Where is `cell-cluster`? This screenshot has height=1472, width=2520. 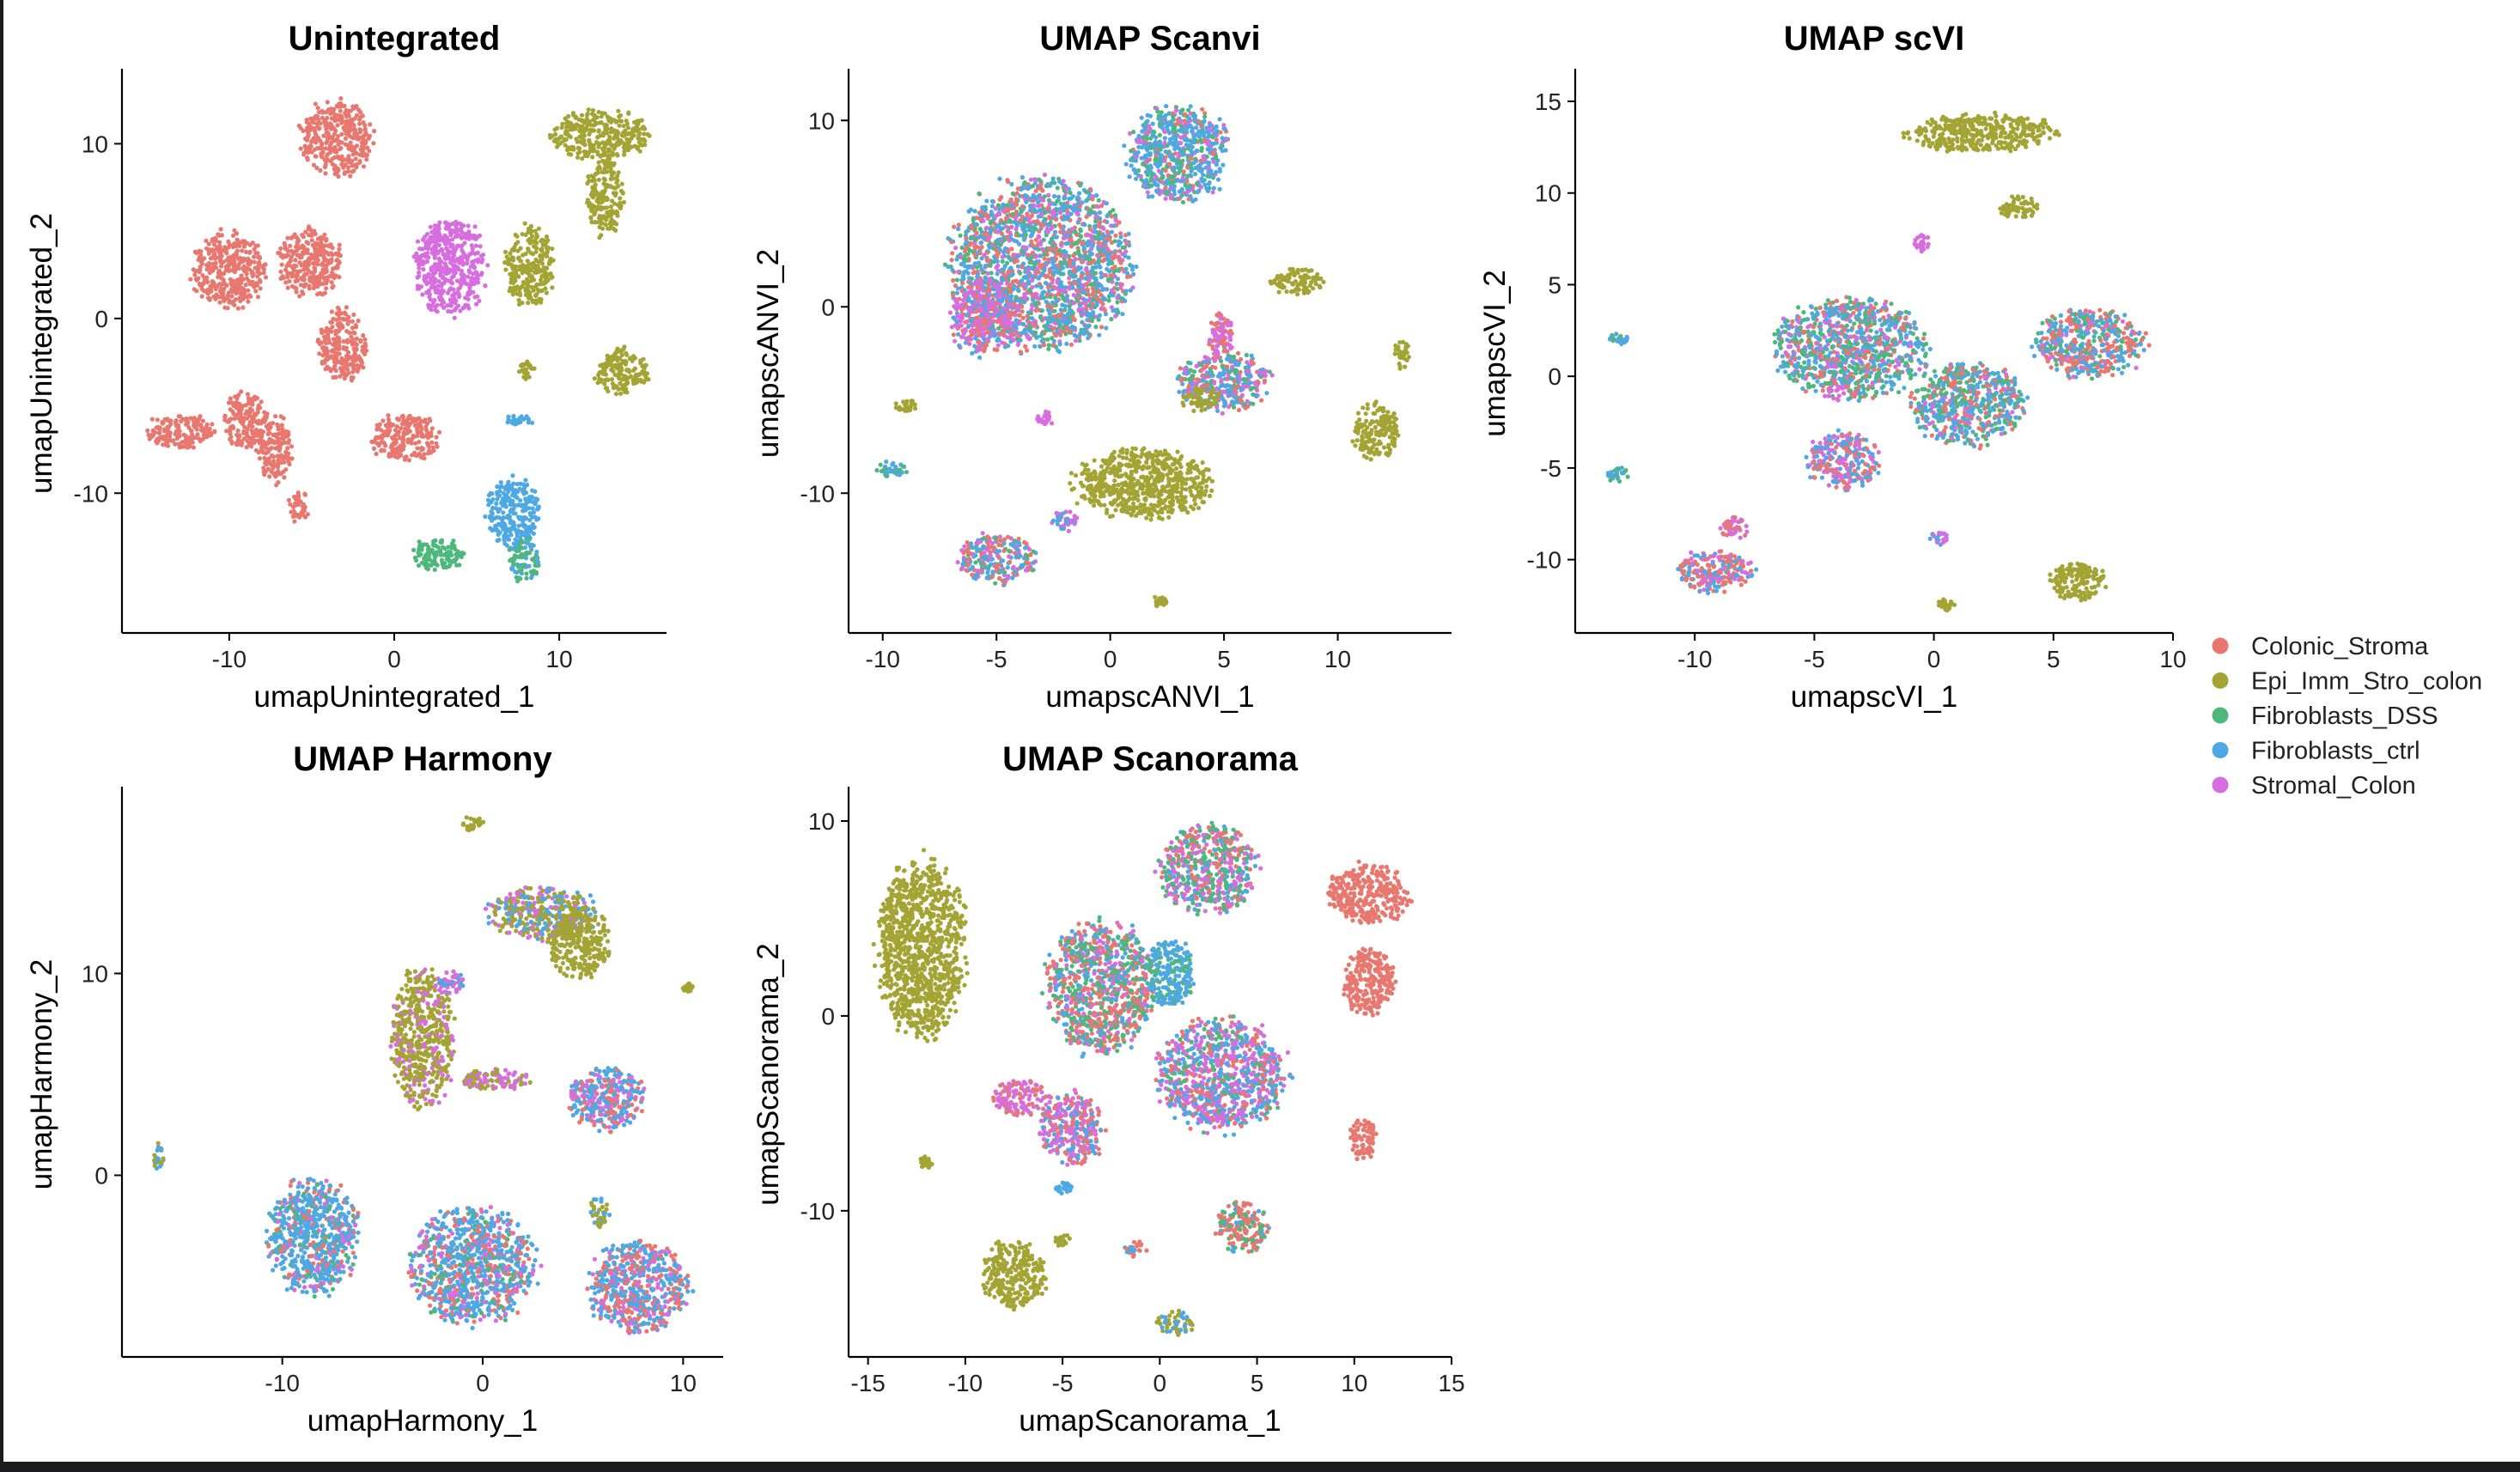 cell-cluster is located at coordinates (310, 261).